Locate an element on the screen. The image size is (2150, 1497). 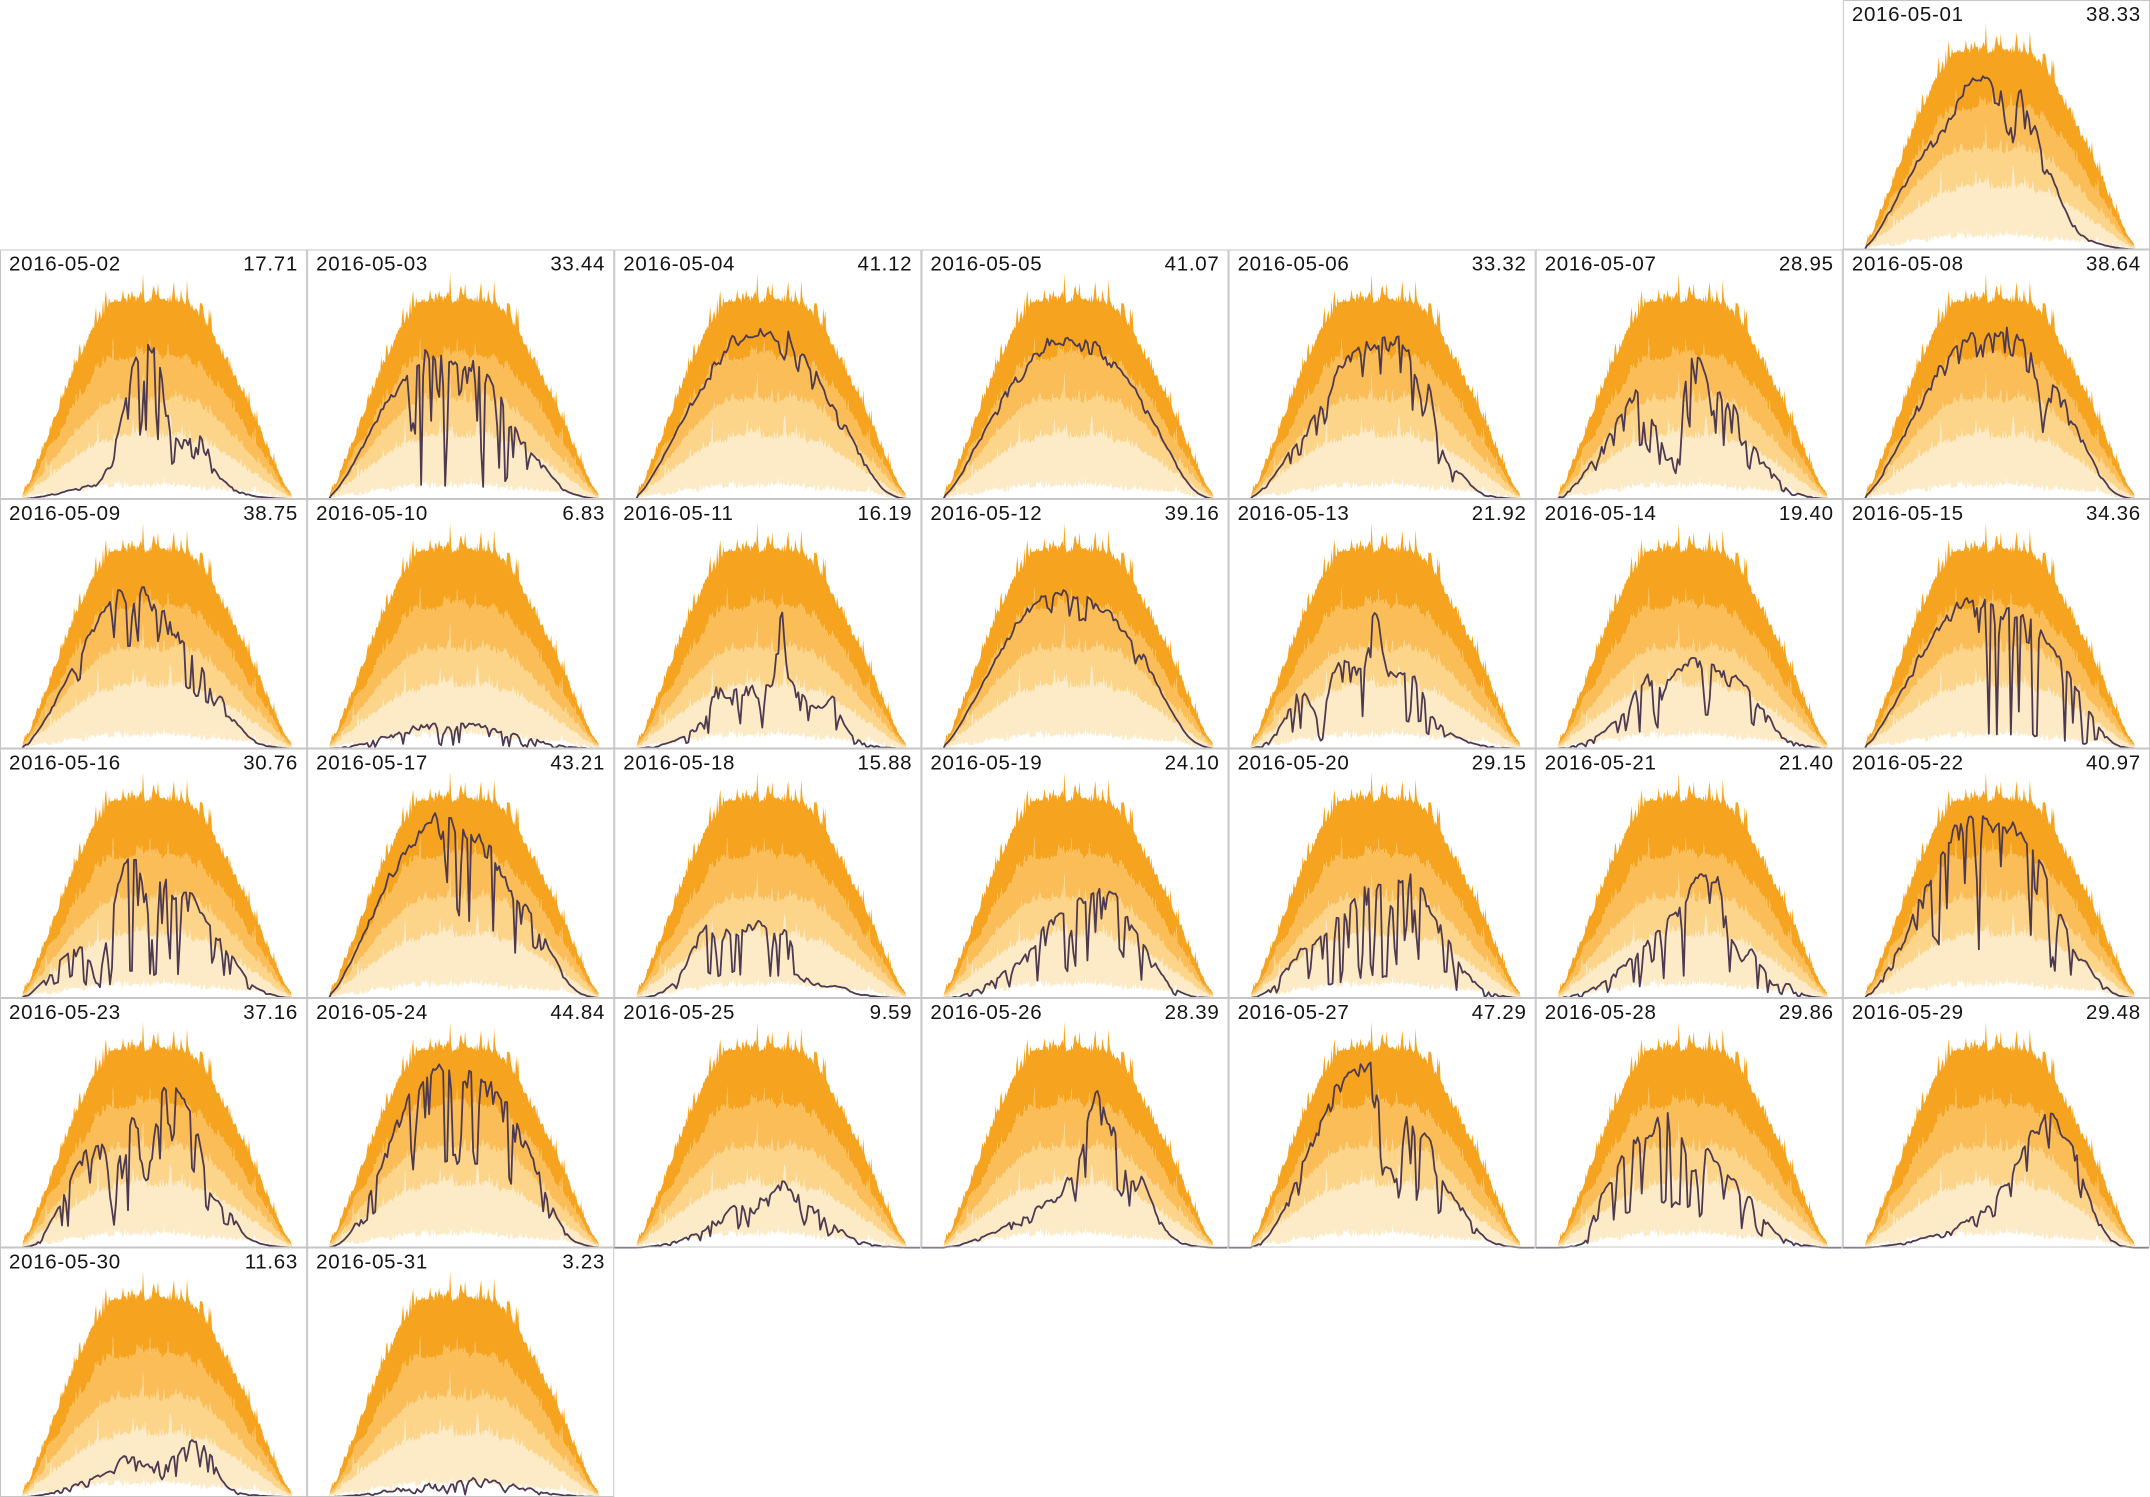
svg-text: 2016-05-22 is located at coordinates (1908, 763).